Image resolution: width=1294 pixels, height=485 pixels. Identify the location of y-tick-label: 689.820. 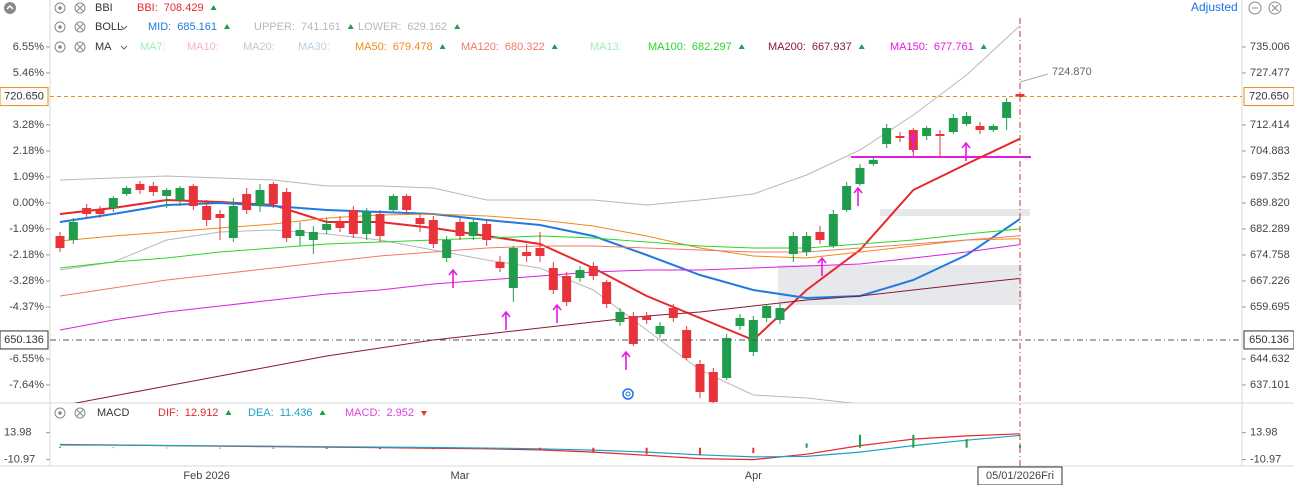
(1270, 203).